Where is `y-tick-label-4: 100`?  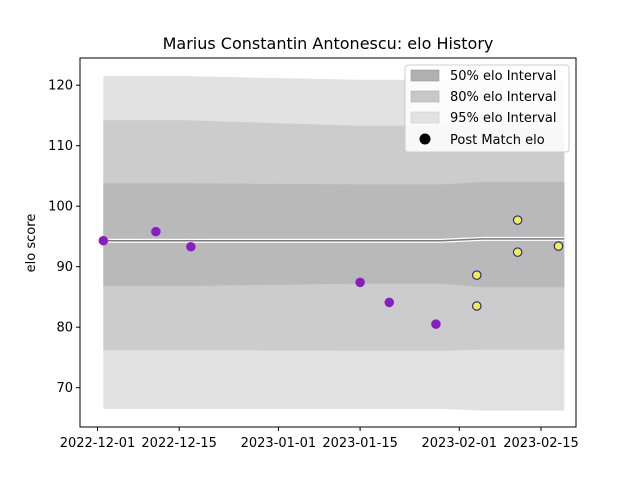 y-tick-label-4: 100 is located at coordinates (60, 207).